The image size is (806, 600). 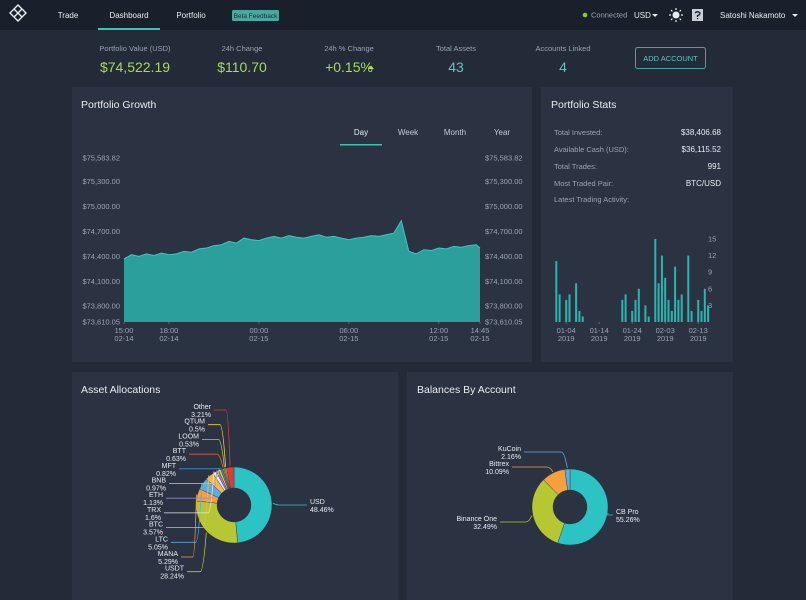 What do you see at coordinates (710, 272) in the screenshot?
I see `y-tick-label: 9` at bounding box center [710, 272].